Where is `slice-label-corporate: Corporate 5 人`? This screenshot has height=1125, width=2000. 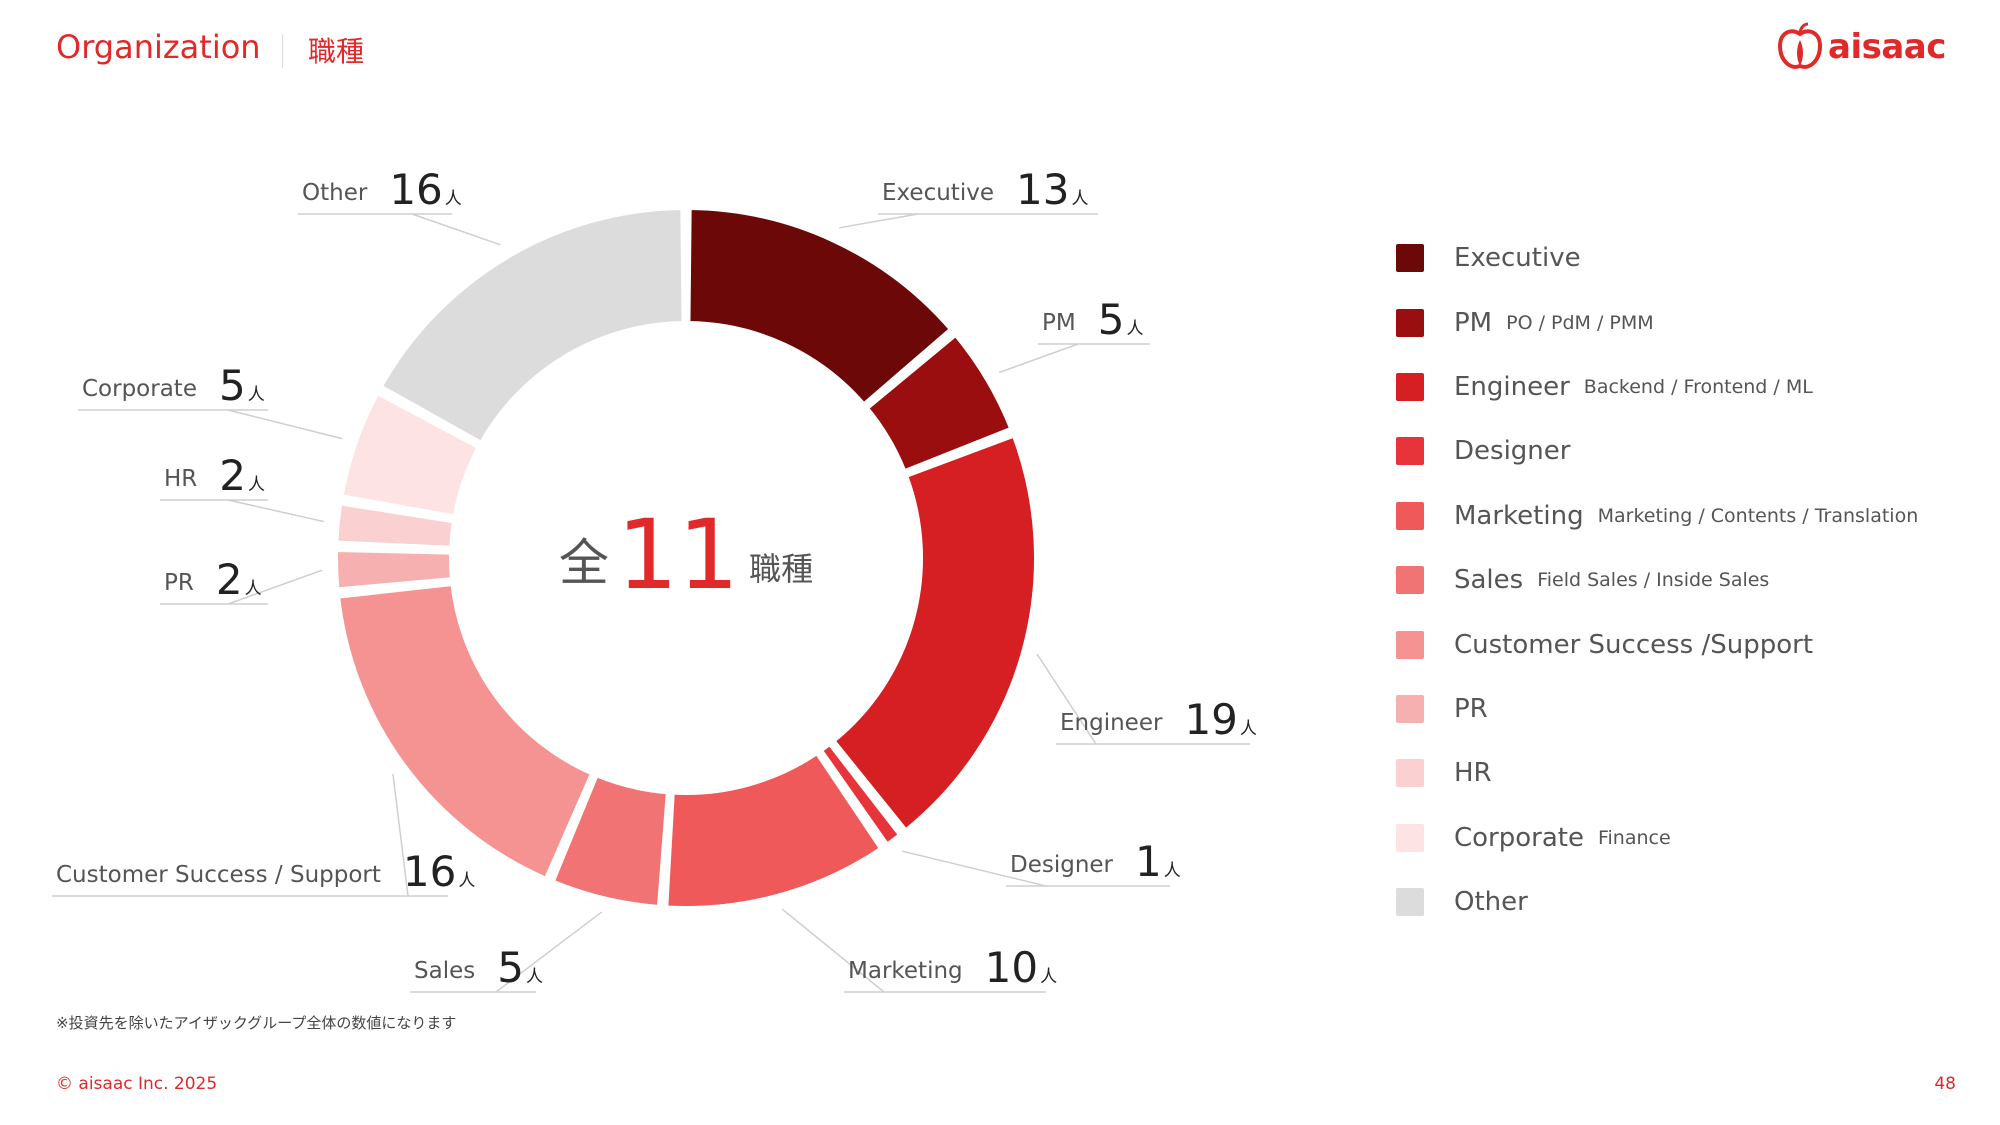
slice-label-corporate: Corporate 5 人 is located at coordinates (210, 400).